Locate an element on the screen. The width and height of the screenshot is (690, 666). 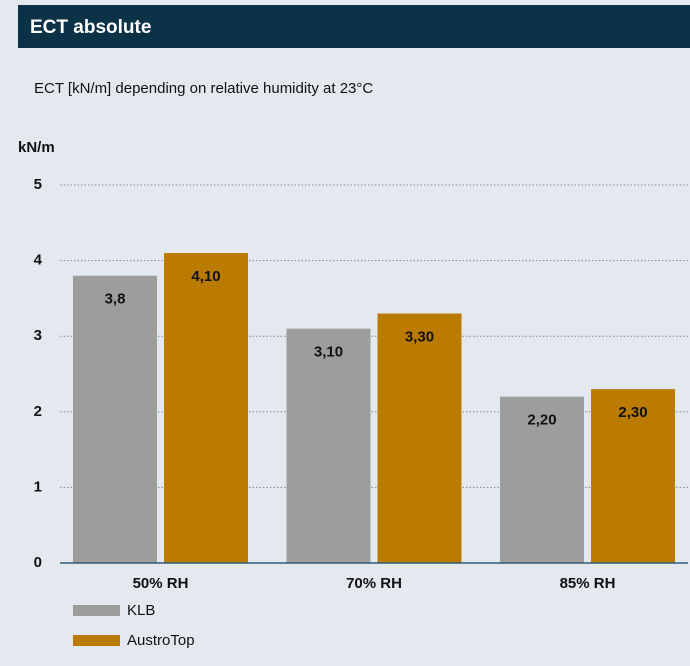
x-tick-label: 70% RH is located at coordinates (374, 583).